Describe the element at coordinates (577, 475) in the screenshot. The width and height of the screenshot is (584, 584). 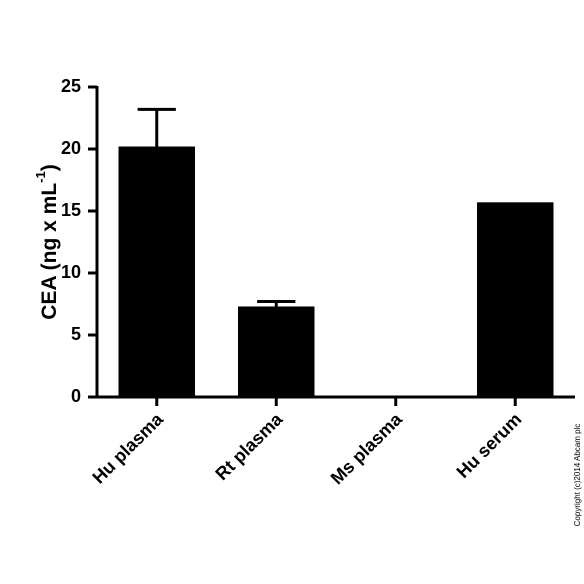
I see `copyright: Copyright (c)2014 Abcam plc` at that location.